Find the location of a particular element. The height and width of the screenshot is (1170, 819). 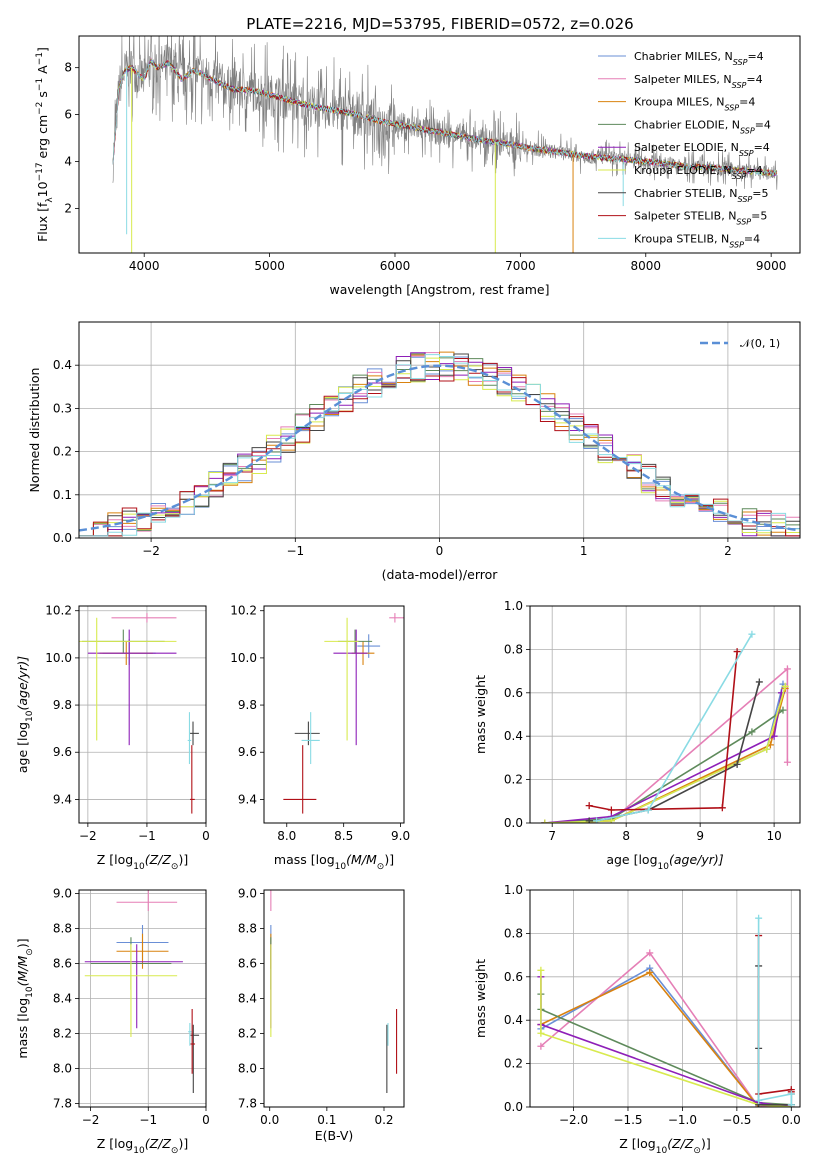

legend-label: Kroupa ELODIE, NSSP=4 is located at coordinates (698, 172).